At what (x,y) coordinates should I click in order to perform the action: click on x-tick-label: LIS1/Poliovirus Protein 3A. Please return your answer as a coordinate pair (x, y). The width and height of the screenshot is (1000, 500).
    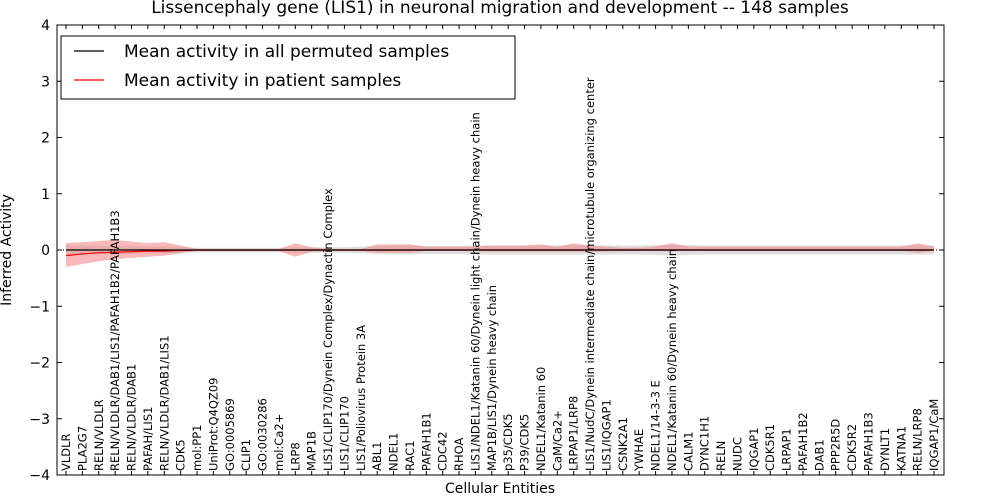
    Looking at the image, I should click on (361, 398).